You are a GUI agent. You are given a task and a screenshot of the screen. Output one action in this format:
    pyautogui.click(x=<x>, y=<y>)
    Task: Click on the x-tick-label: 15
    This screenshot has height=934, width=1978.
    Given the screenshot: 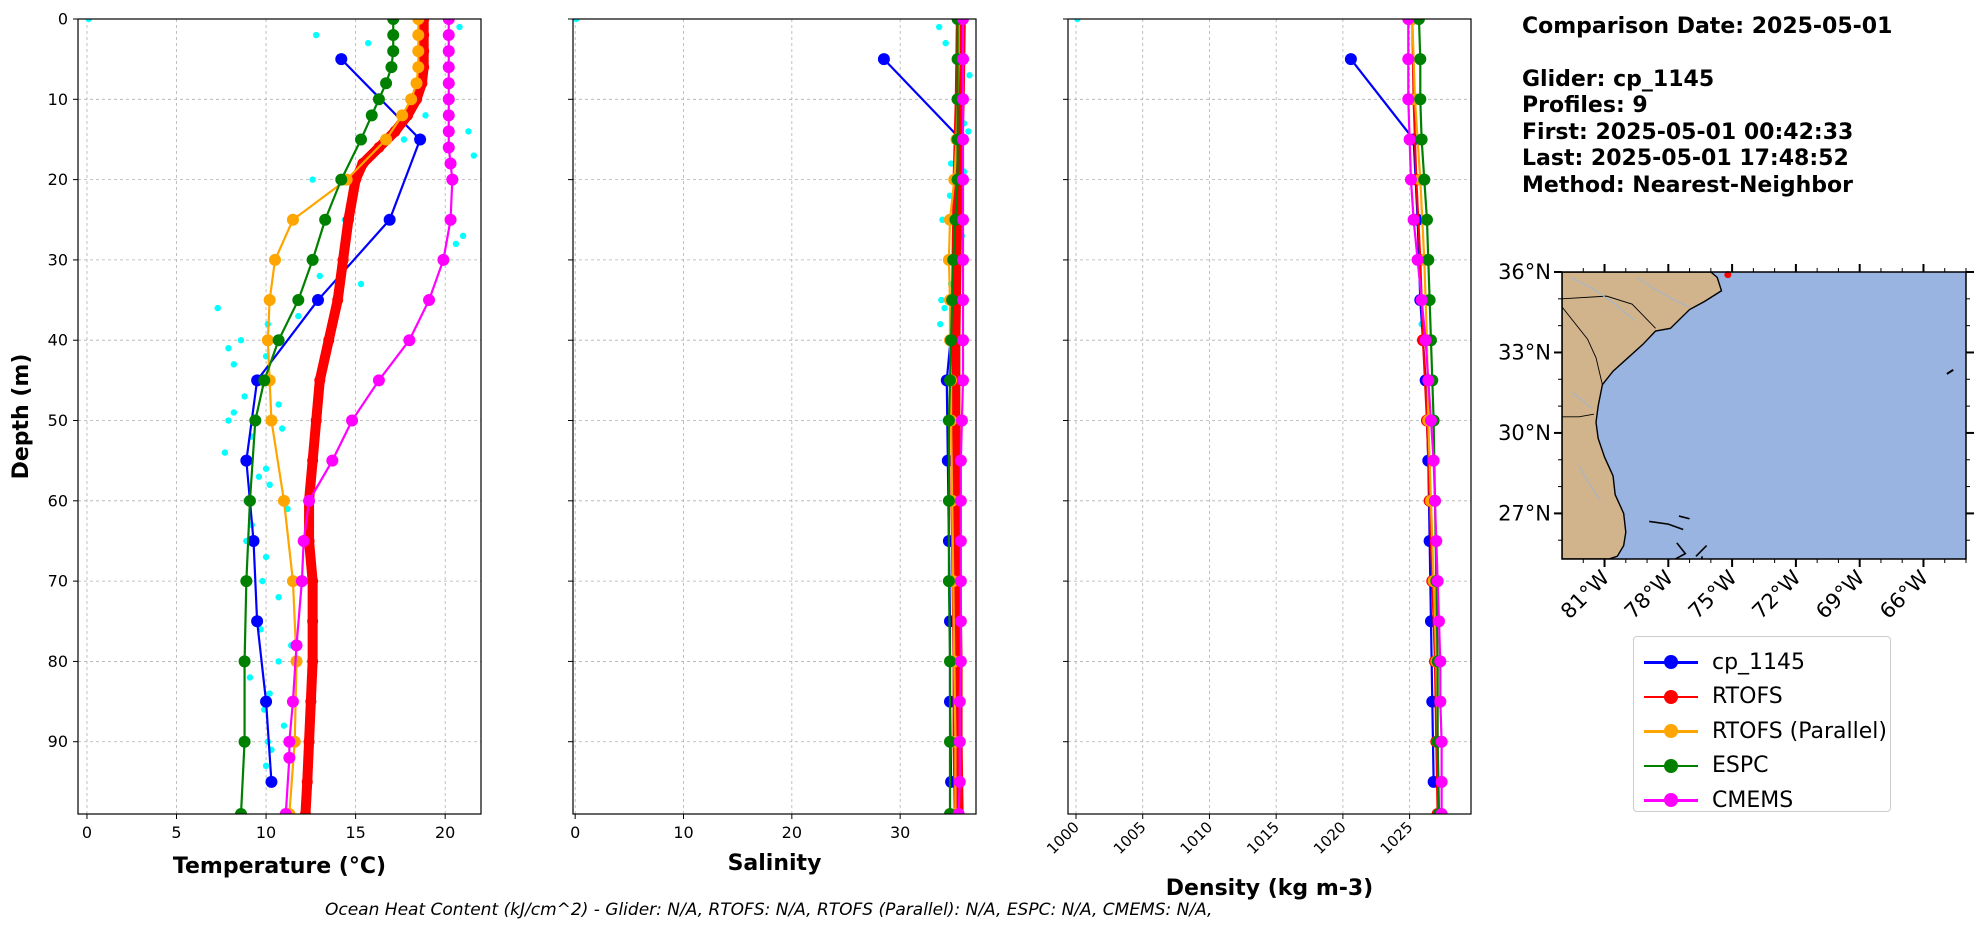 What is the action you would take?
    pyautogui.click(x=355, y=832)
    